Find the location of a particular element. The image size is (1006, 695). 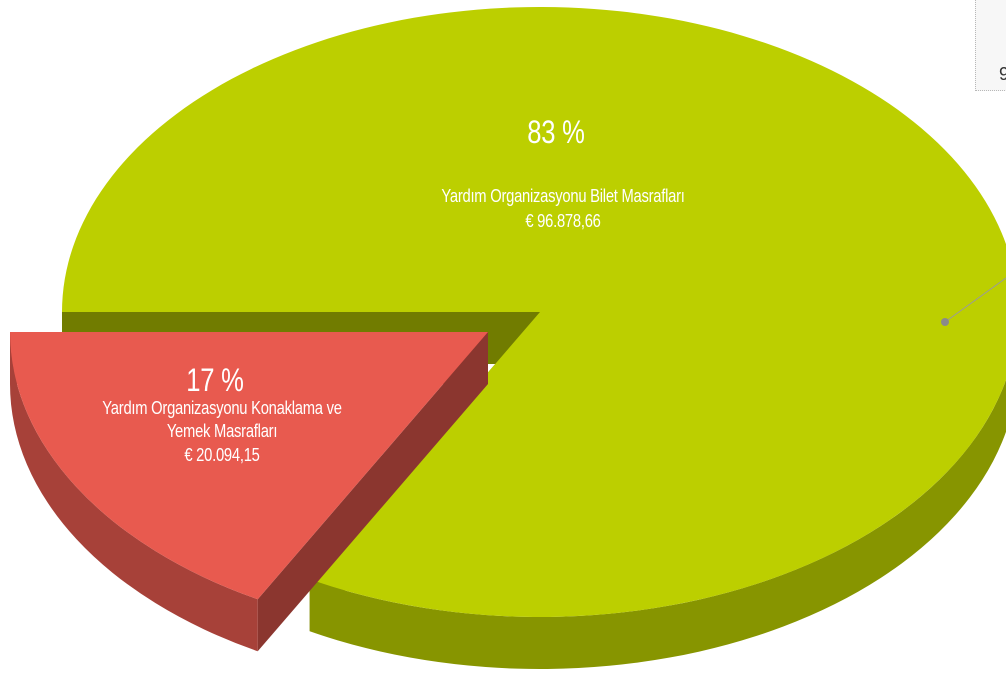

amount-label: € 96.878,66 is located at coordinates (563, 220).